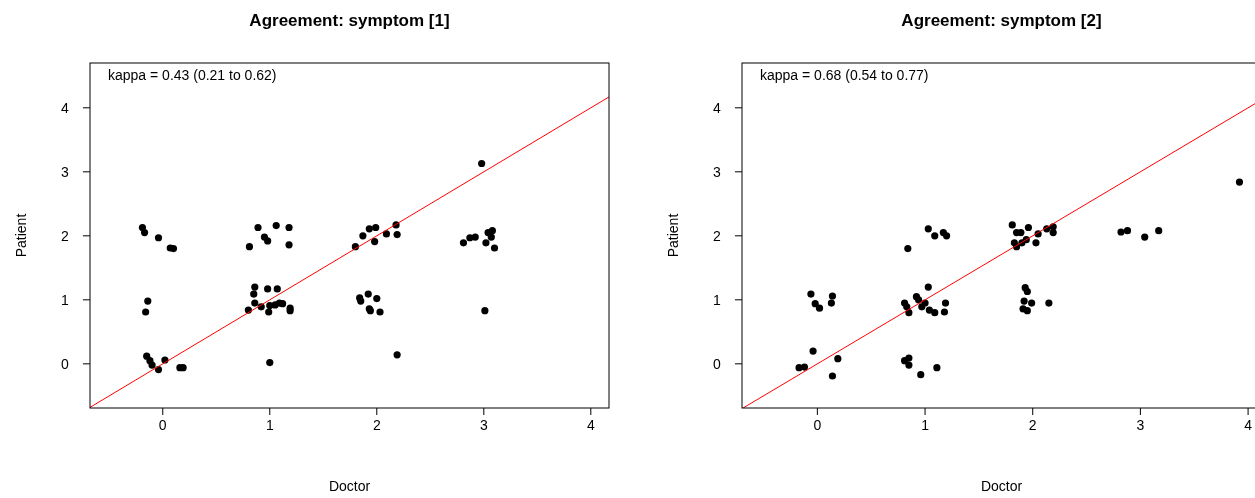 The width and height of the screenshot is (1255, 498). Describe the element at coordinates (349, 20) in the screenshot. I see `chart-title: Agreement: symptom [1]` at that location.